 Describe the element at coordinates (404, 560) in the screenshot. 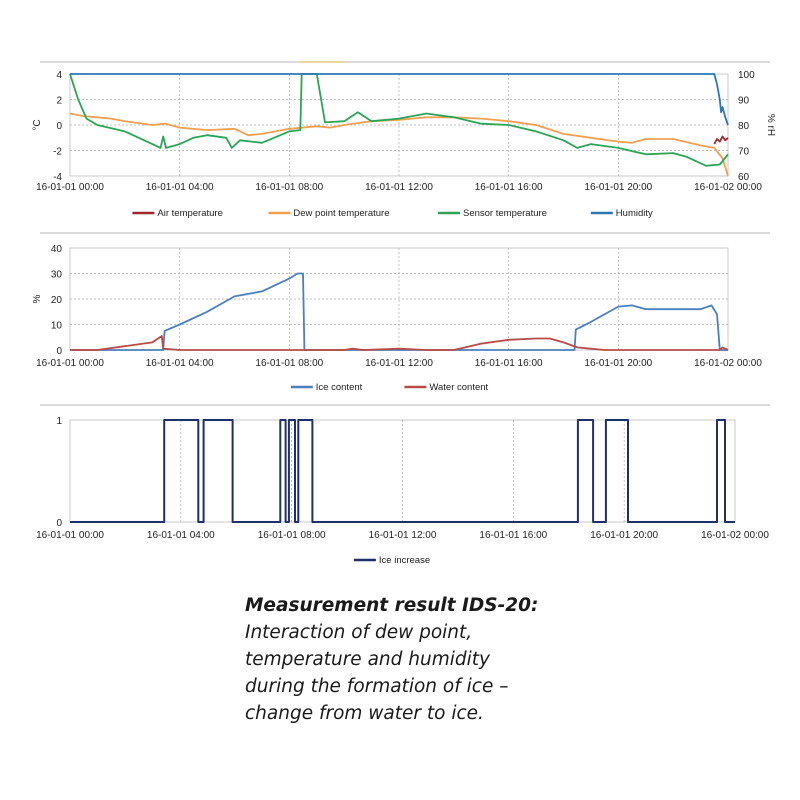

I see `legend-label: Ice increase` at that location.